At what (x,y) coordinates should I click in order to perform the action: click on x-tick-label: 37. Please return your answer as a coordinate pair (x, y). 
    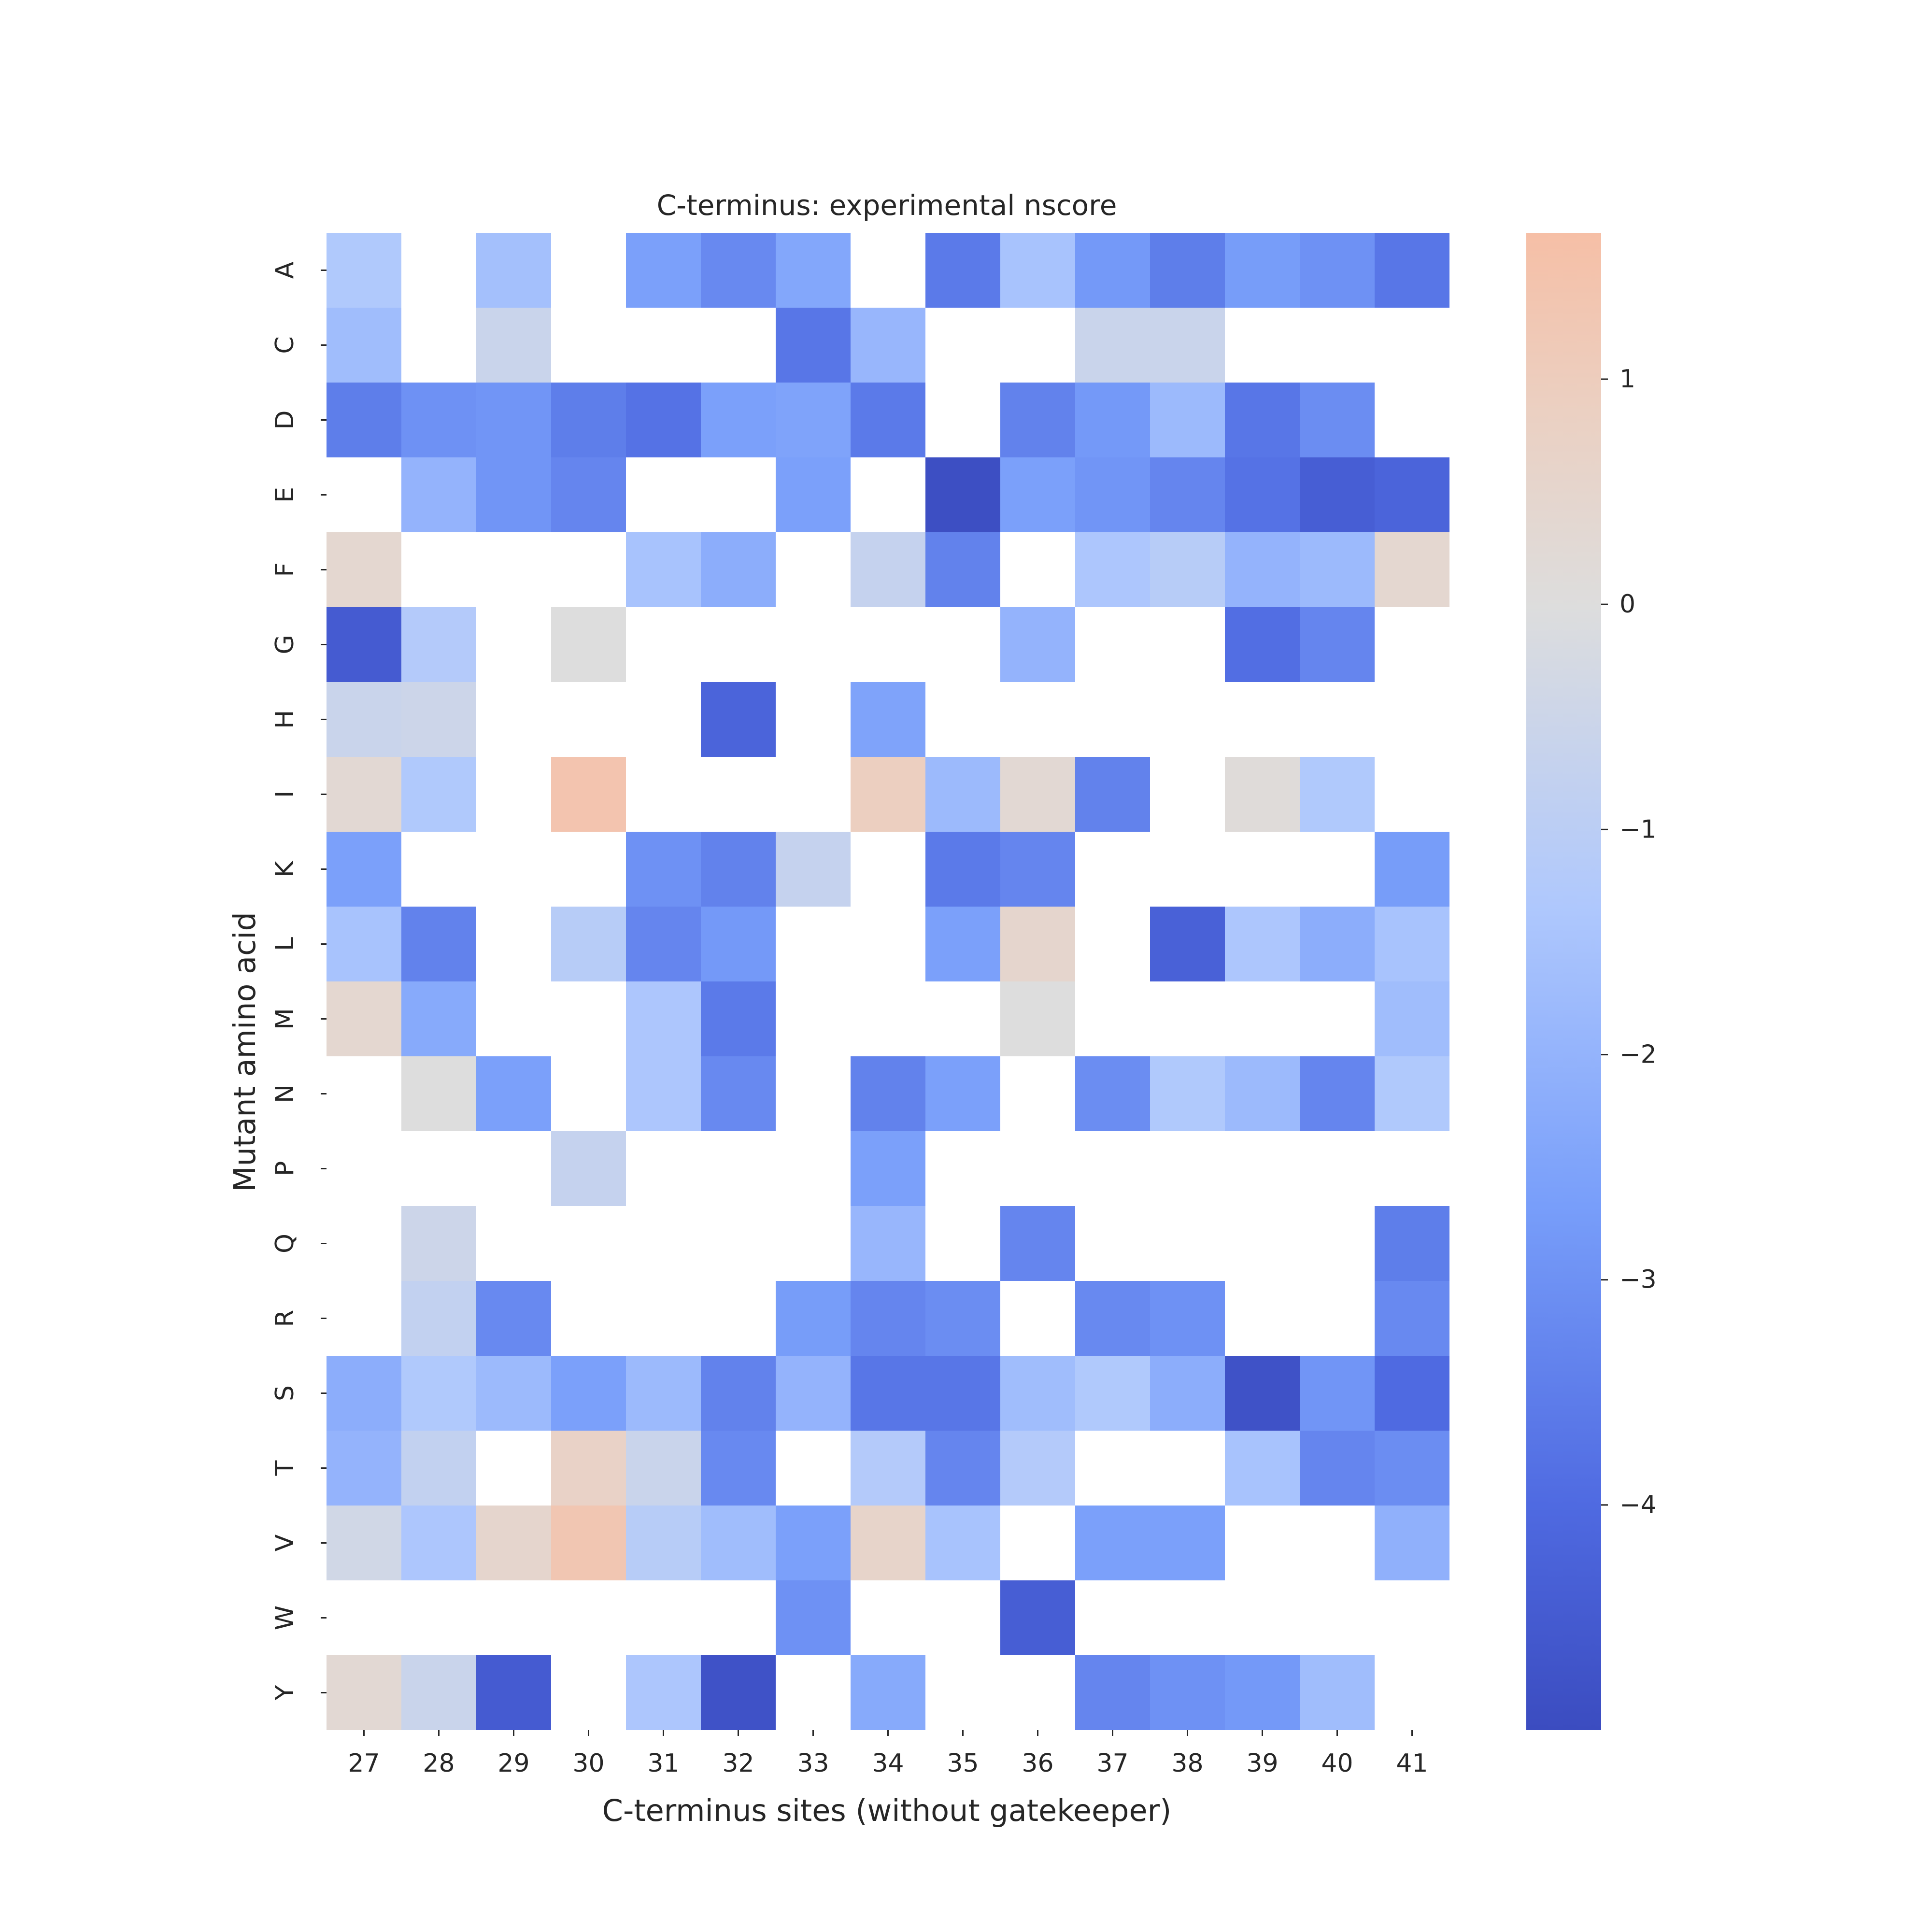
    Looking at the image, I should click on (1112, 1763).